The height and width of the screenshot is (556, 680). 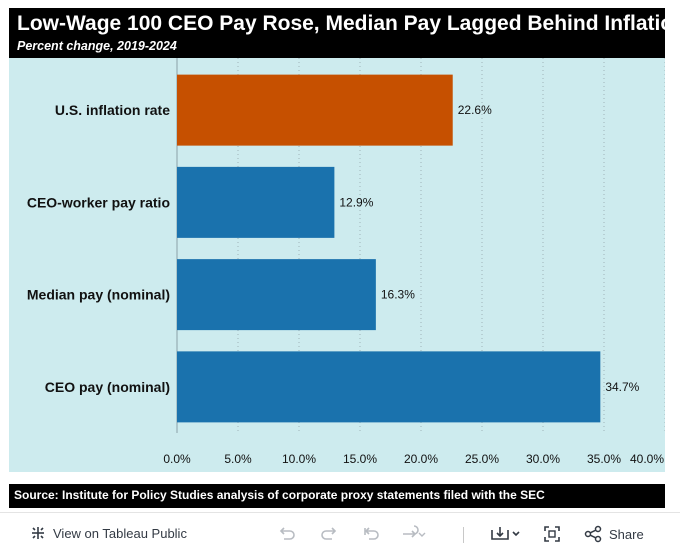 I want to click on toolbar-divider, so click(x=463, y=535).